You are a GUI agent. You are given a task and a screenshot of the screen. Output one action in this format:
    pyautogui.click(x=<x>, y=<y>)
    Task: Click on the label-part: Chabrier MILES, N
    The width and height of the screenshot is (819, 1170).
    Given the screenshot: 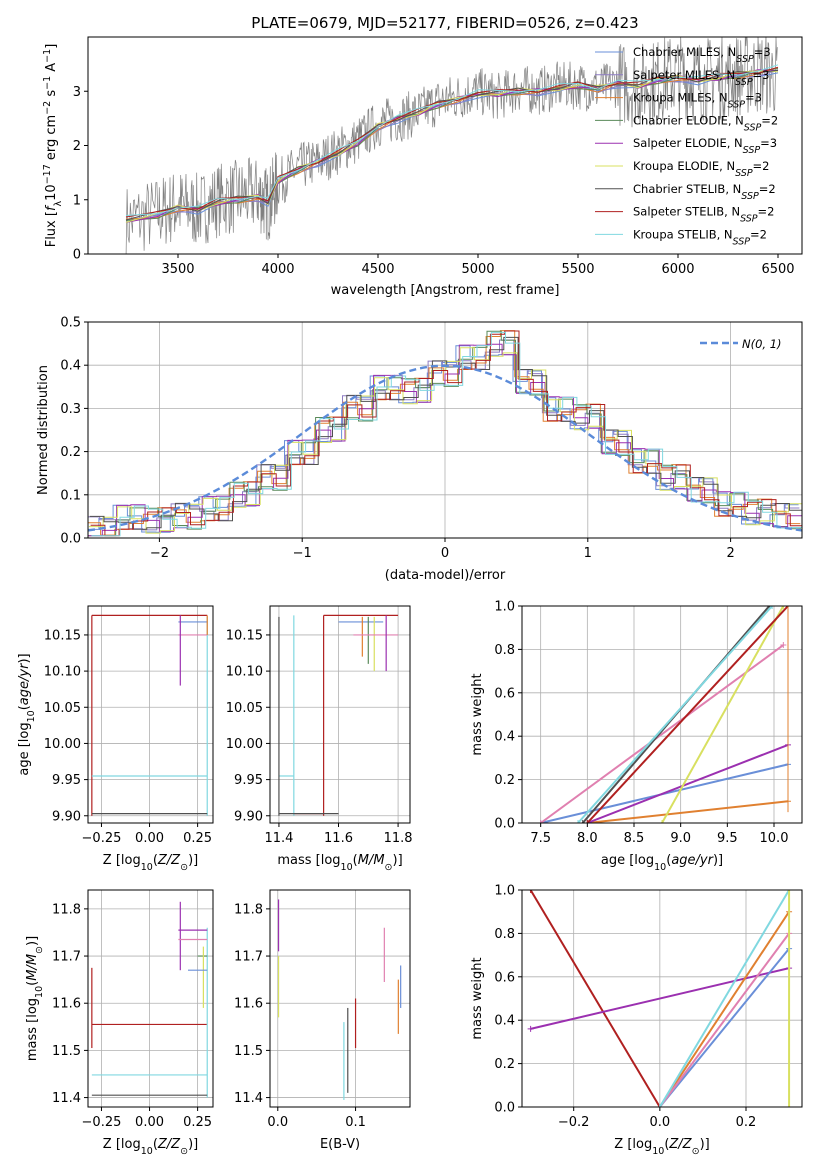 What is the action you would take?
    pyautogui.click(x=684, y=52)
    